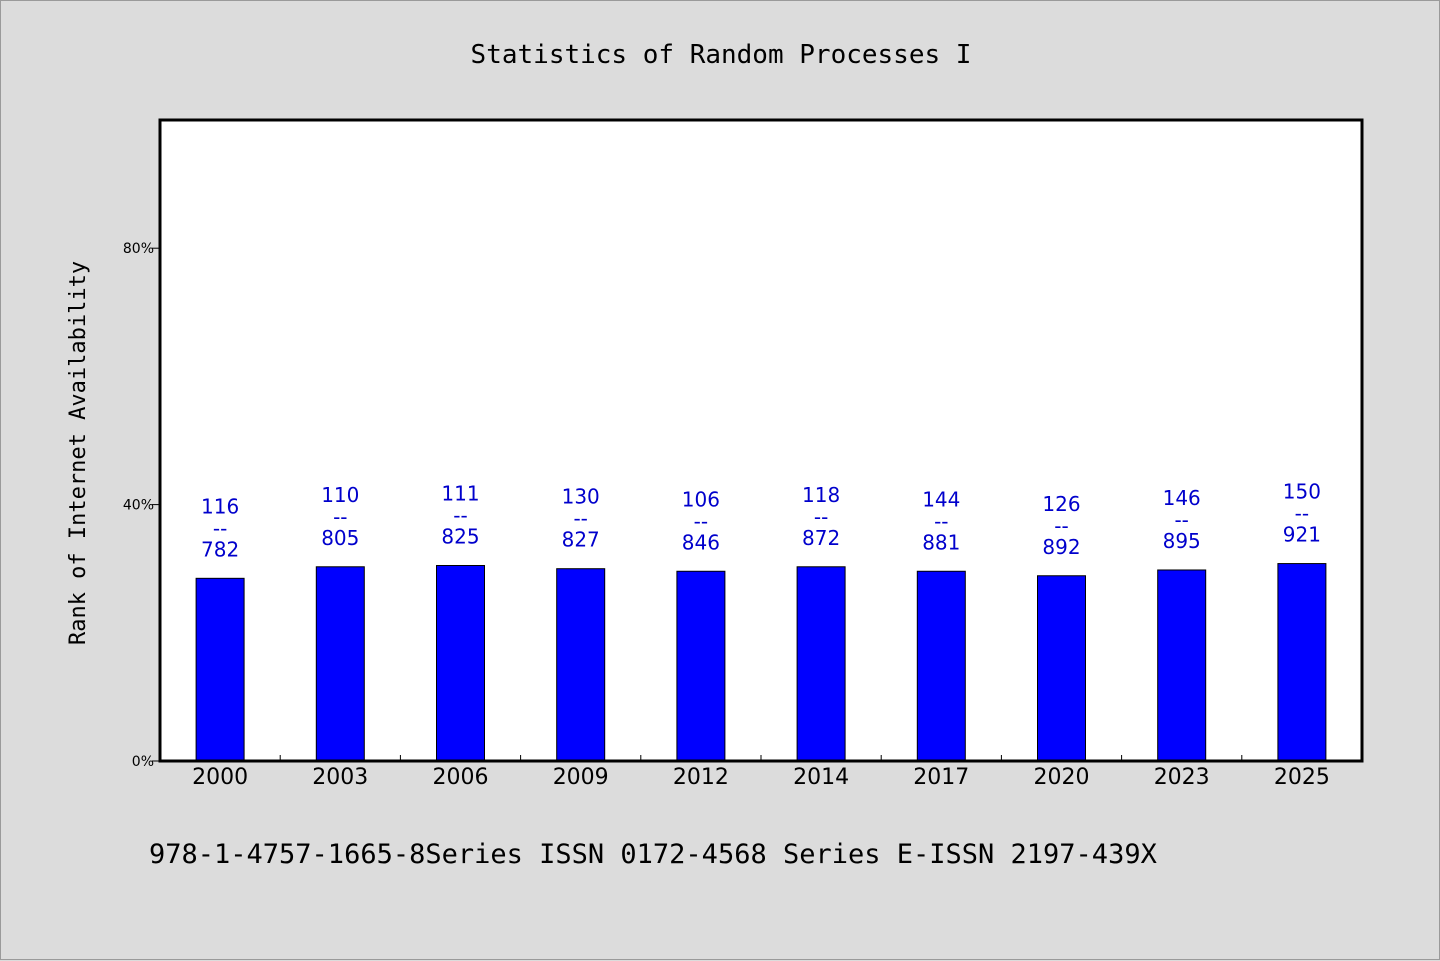 Image resolution: width=1440 pixels, height=961 pixels. I want to click on bar-2009, so click(581, 665).